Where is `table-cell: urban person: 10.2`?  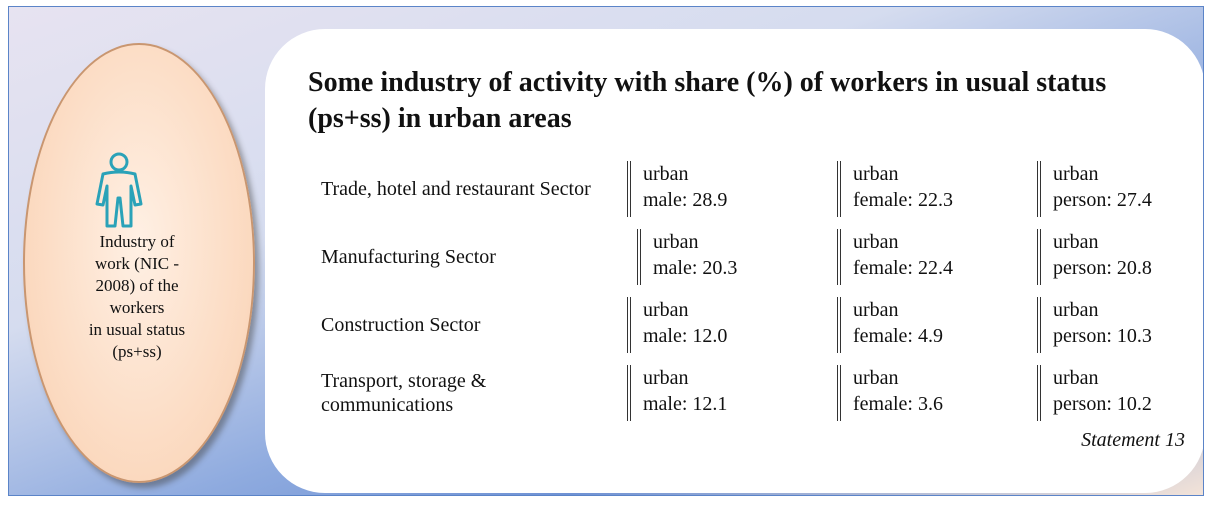
table-cell: urban person: 10.2 is located at coordinates (1120, 393).